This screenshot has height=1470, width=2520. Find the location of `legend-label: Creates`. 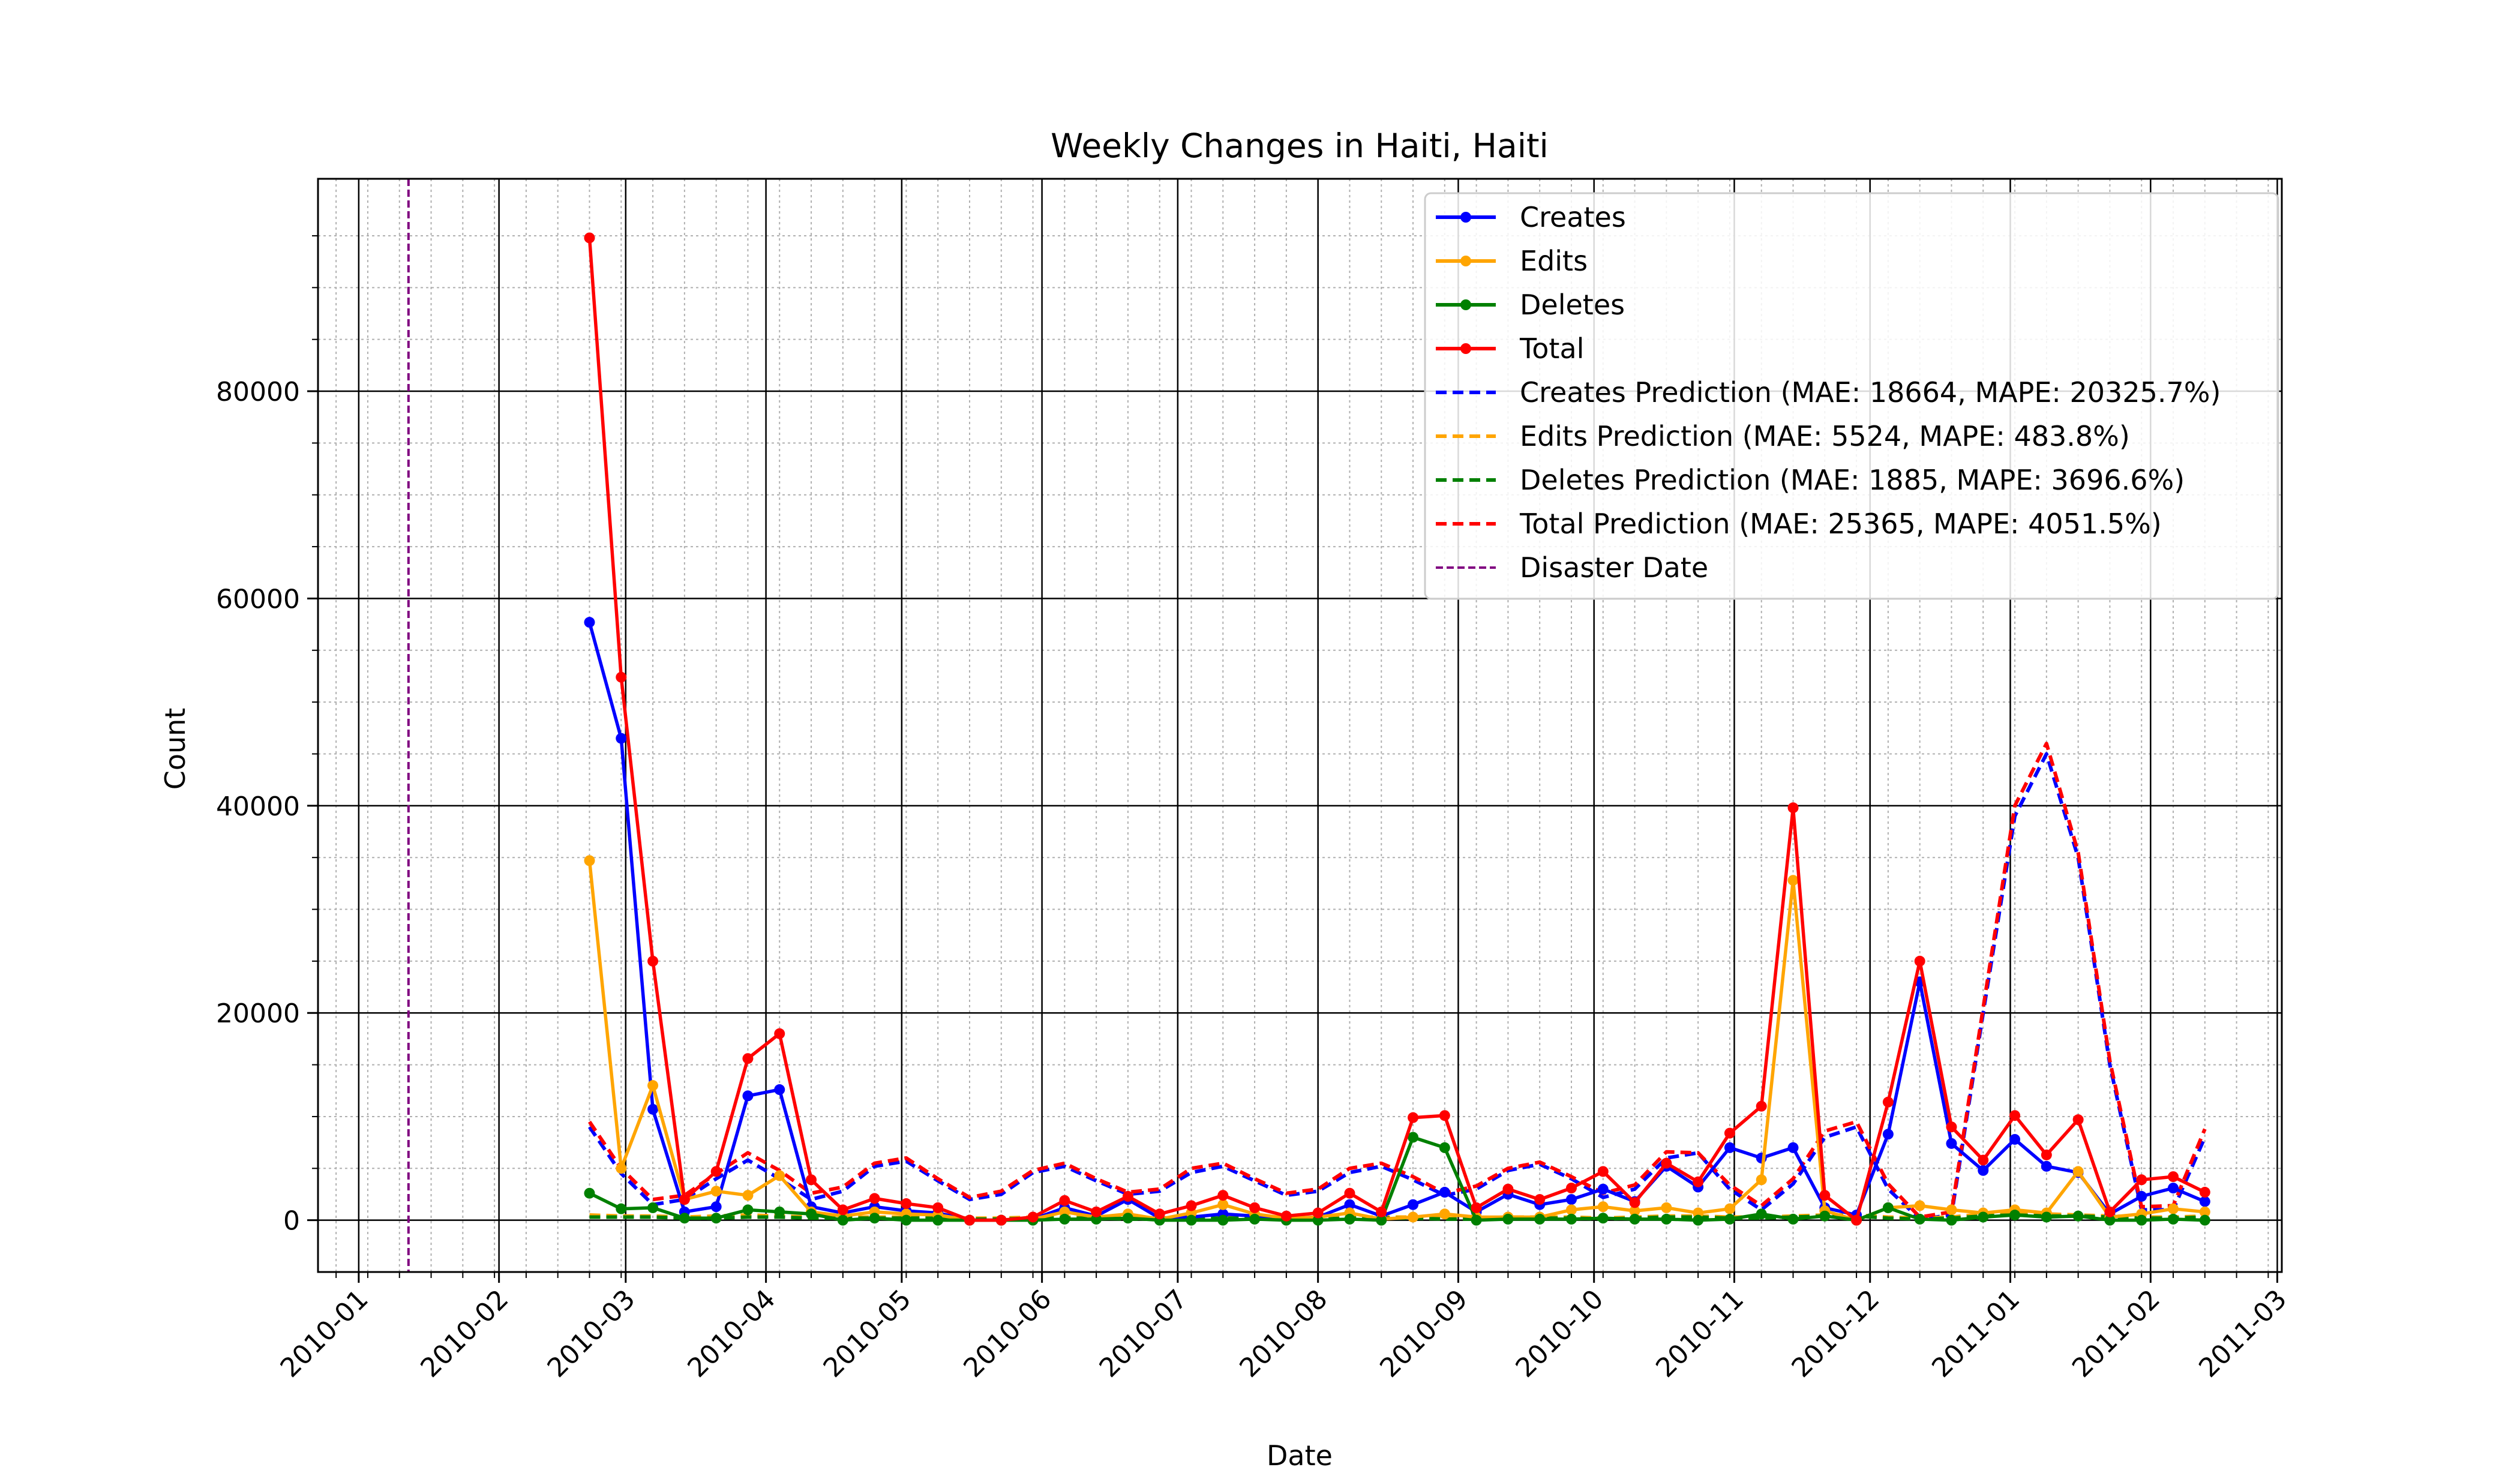

legend-label: Creates is located at coordinates (1573, 217).